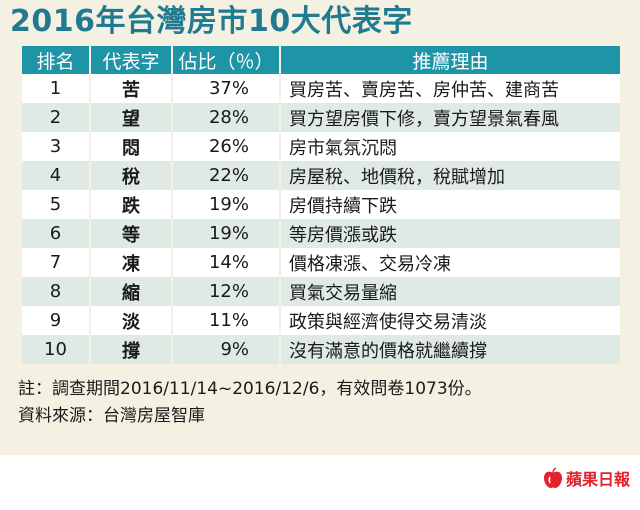  Describe the element at coordinates (450, 117) in the screenshot. I see `reason-cell: 買方望房價下修，賣方望景氣春風` at that location.